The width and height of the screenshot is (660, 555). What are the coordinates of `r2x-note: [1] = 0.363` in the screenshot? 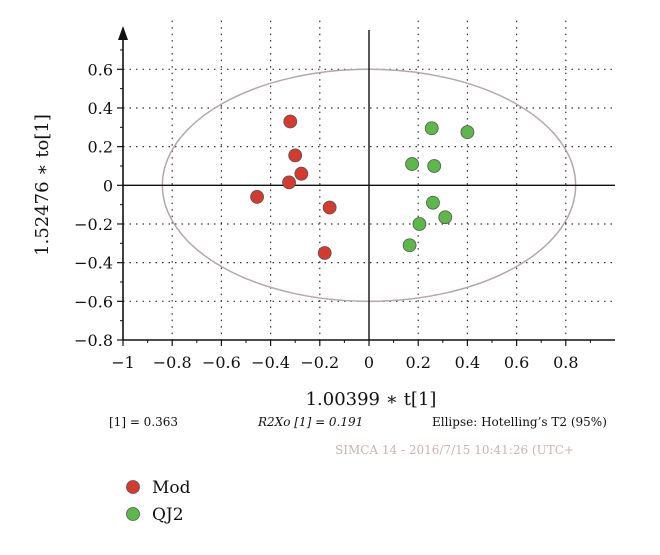 It's located at (143, 422).